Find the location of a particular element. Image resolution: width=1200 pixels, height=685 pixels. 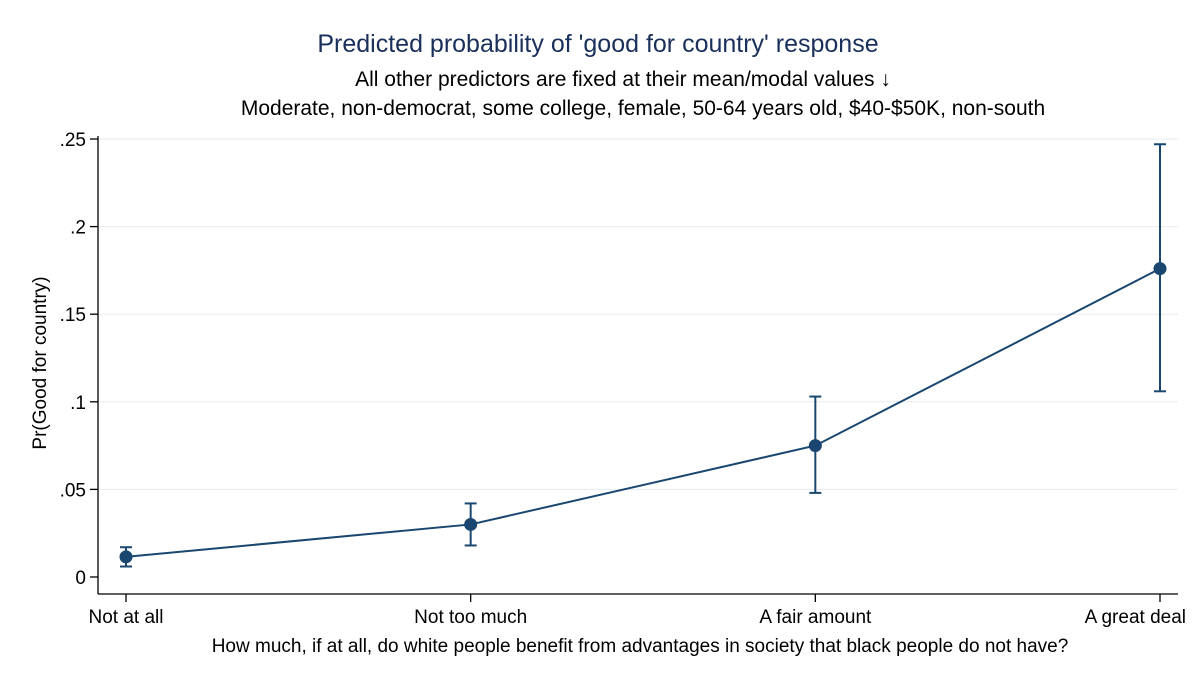

y-tick-label: .25 is located at coordinates (73, 140).